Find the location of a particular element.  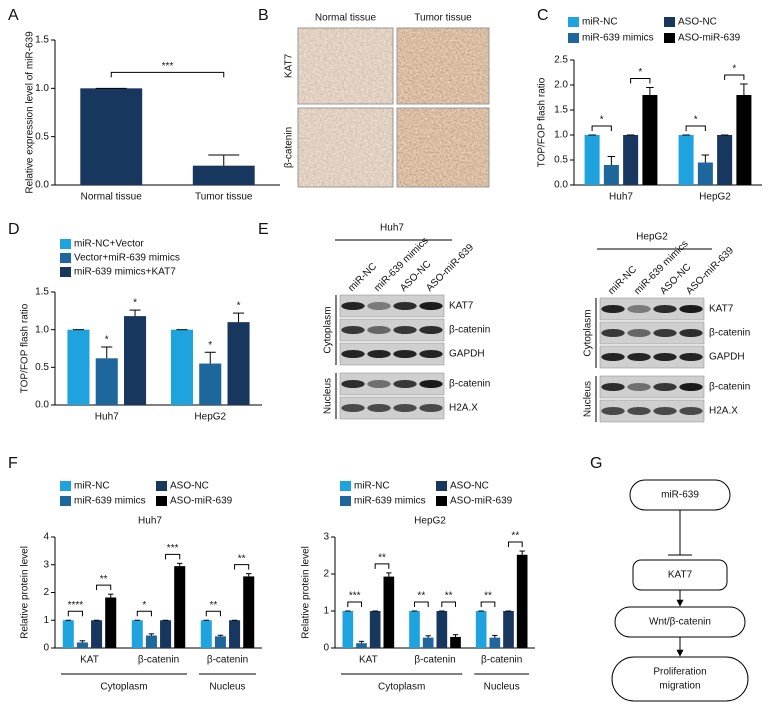

y-tick-label: 0.0 is located at coordinates (42, 185).